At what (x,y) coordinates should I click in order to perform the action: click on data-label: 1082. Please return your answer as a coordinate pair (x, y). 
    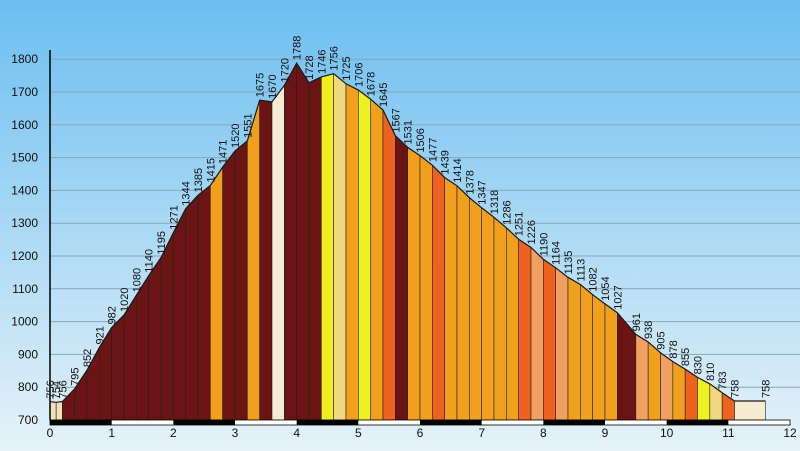
    Looking at the image, I should click on (594, 279).